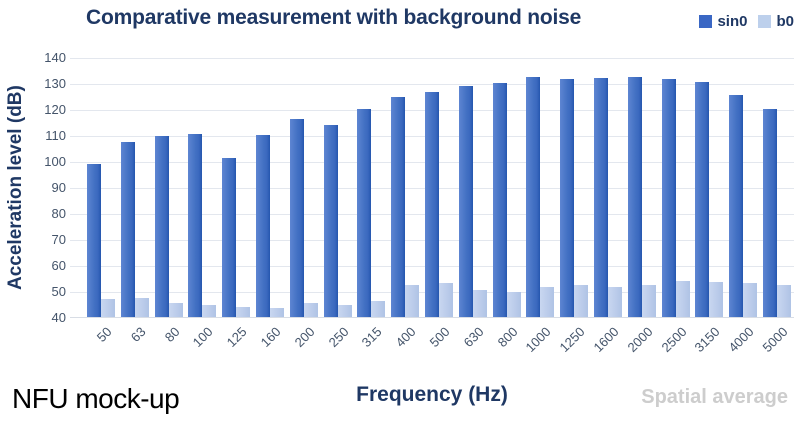 The width and height of the screenshot is (800, 424). Describe the element at coordinates (55, 135) in the screenshot. I see `y-tick-label: 110` at that location.